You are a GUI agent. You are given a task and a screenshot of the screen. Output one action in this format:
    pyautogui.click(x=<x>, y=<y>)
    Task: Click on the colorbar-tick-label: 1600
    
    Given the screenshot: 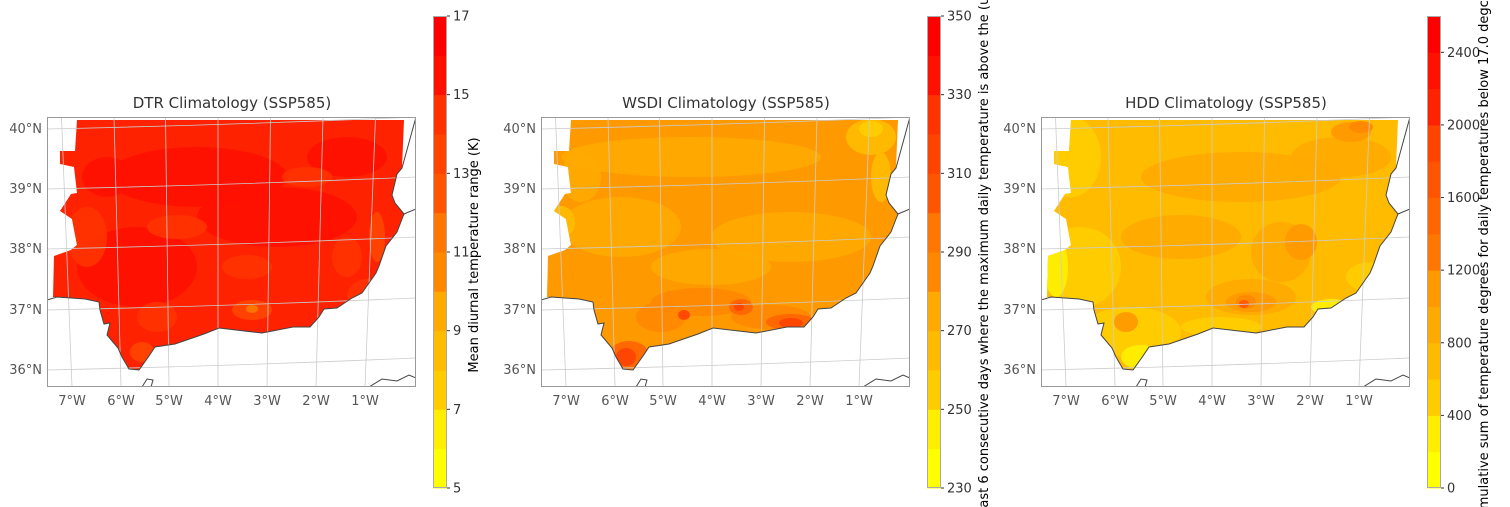 What is the action you would take?
    pyautogui.click(x=1463, y=198)
    